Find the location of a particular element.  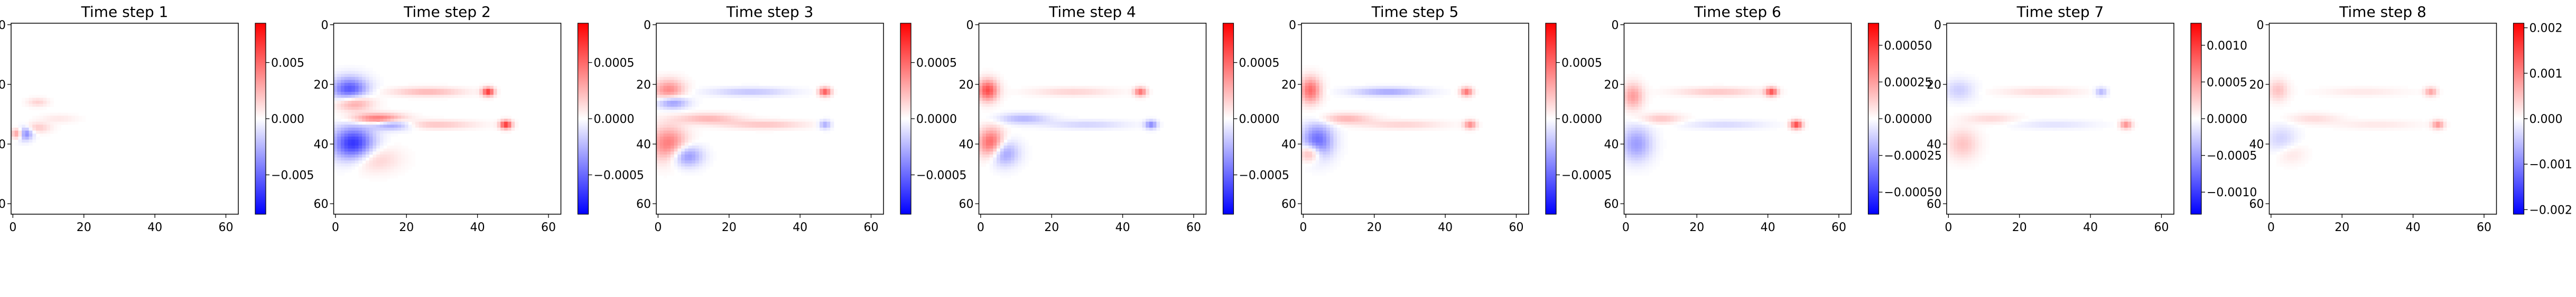

y-tick-label: 40 is located at coordinates (643, 144).